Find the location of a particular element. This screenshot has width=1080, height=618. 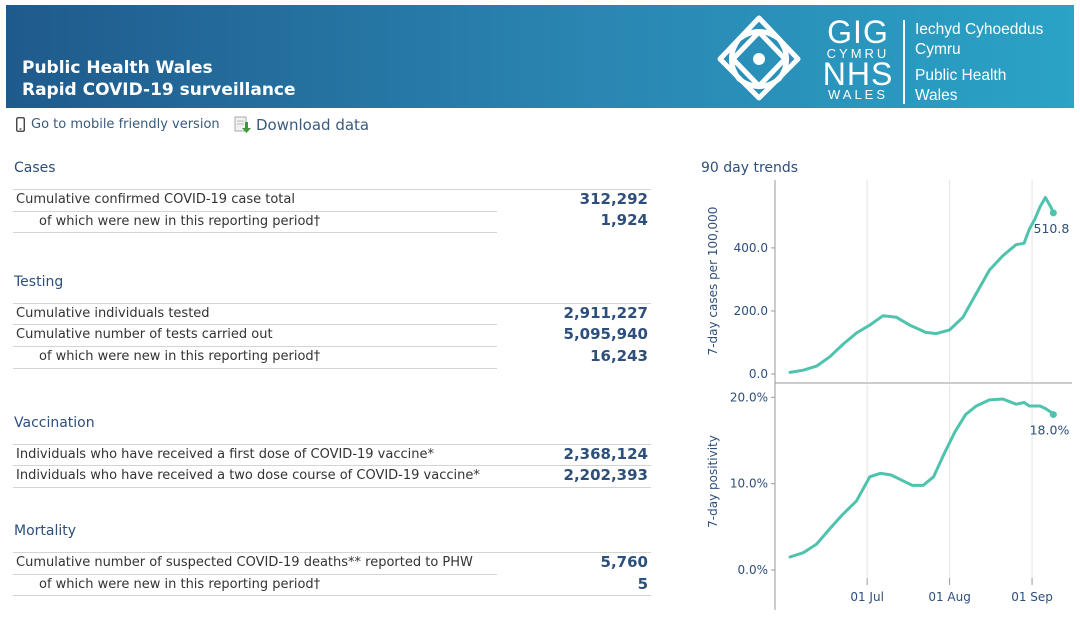

download-link-label: Download data is located at coordinates (313, 125).